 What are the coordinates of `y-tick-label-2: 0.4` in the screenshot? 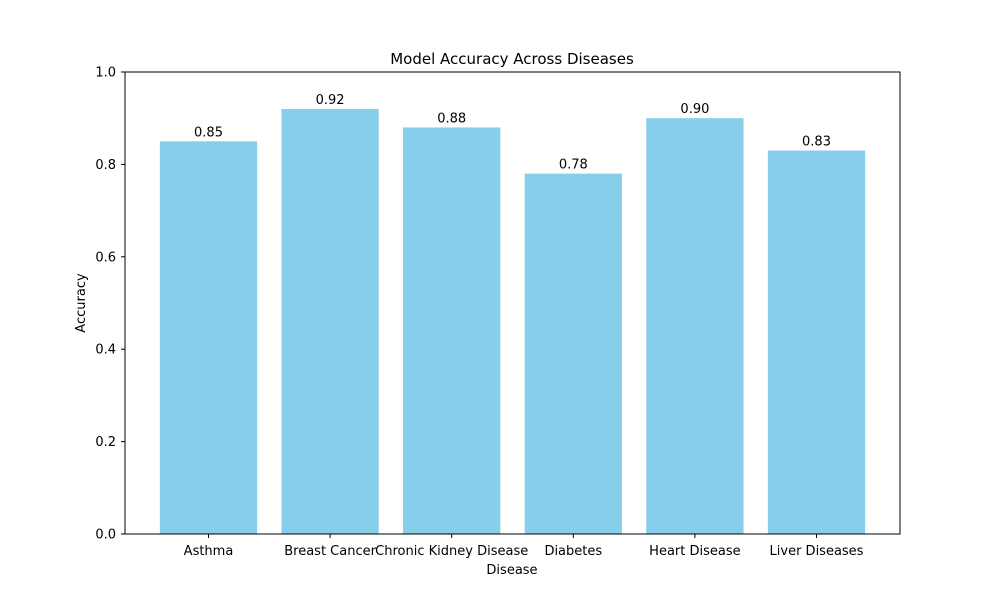 It's located at (105, 350).